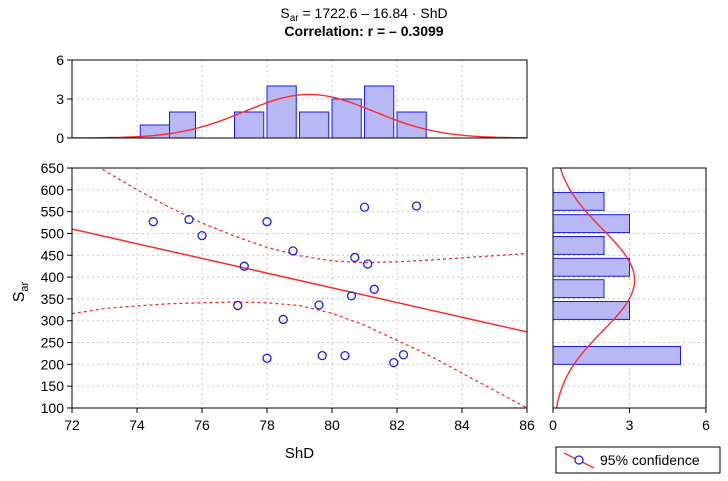 This screenshot has height=481, width=728. What do you see at coordinates (285, 13) in the screenshot?
I see `equation-lhs: S` at bounding box center [285, 13].